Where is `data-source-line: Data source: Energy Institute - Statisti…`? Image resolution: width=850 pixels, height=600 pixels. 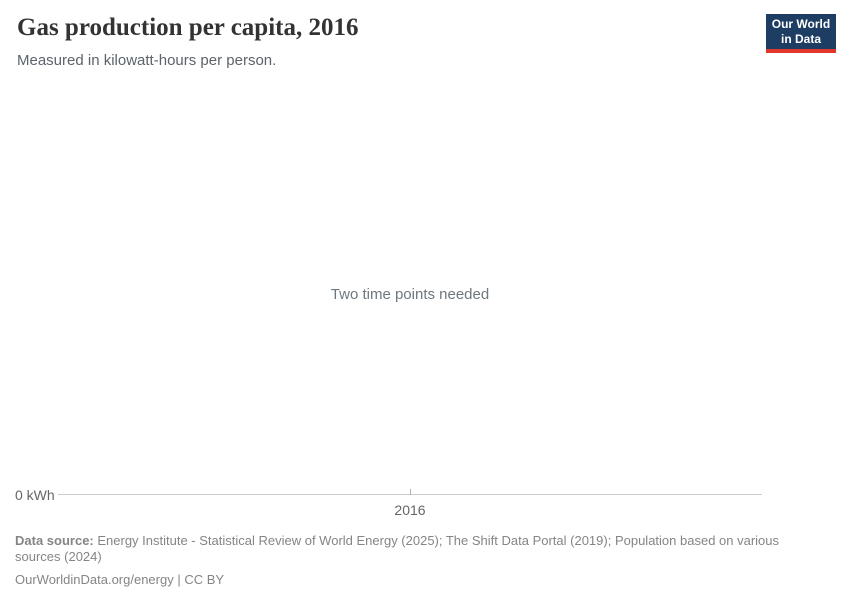 data-source-line: Data source: Energy Institute - Statisti… is located at coordinates (421, 549).